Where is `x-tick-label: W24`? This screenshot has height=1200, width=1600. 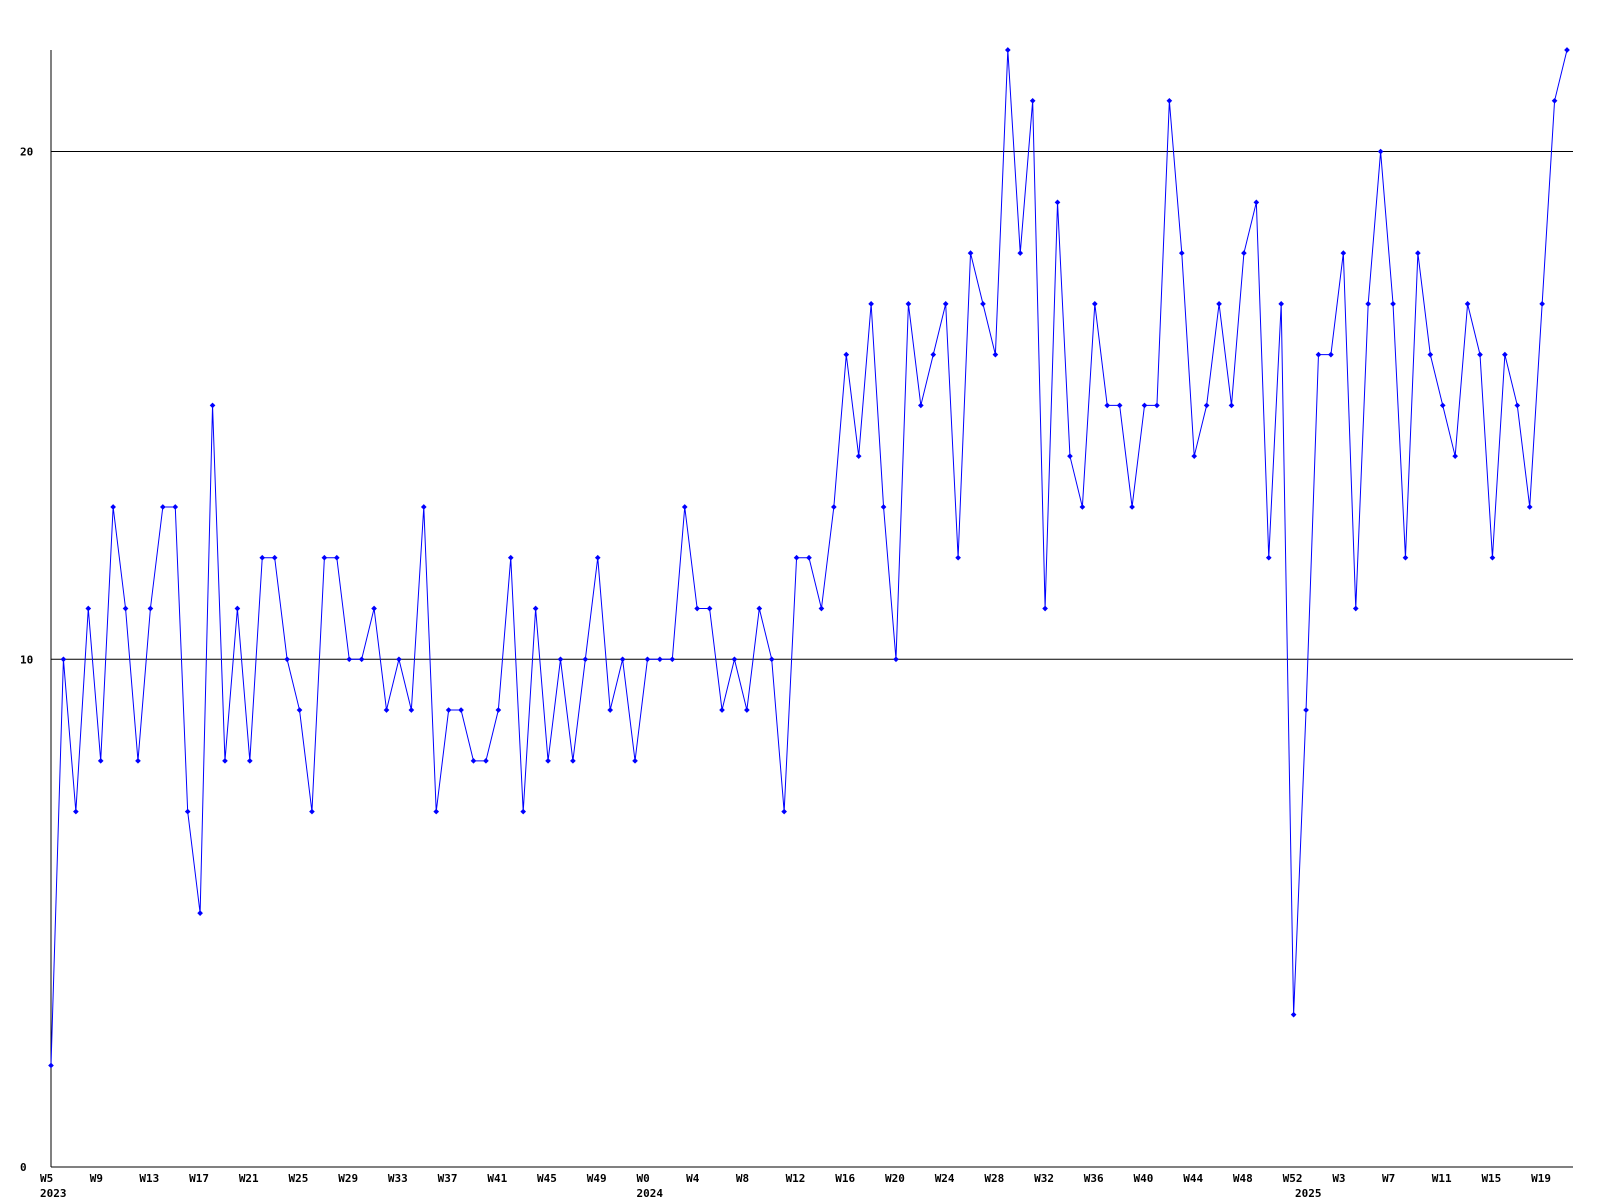
x-tick-label: W24 is located at coordinates (945, 1178).